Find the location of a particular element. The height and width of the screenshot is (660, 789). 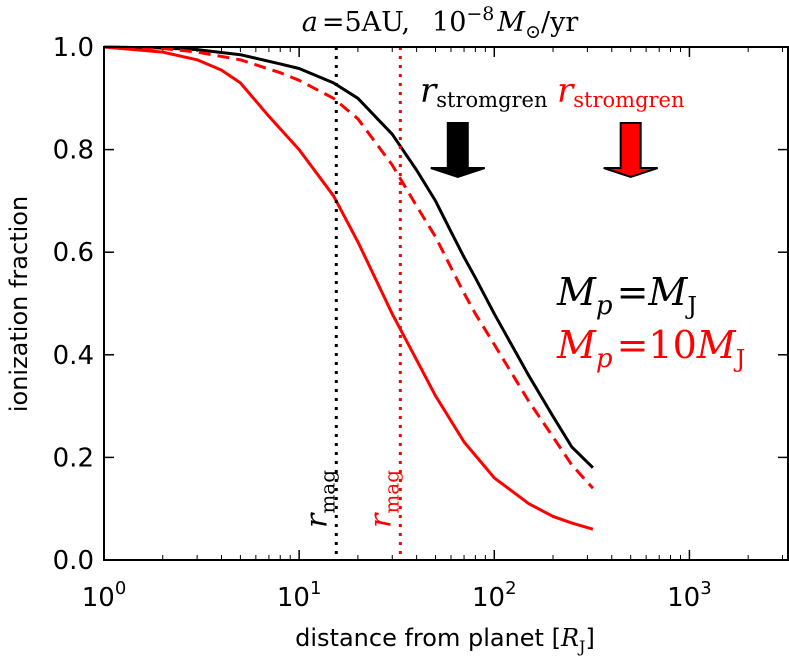

legend-entry-mj: Mp =MJ is located at coordinates (626, 295).